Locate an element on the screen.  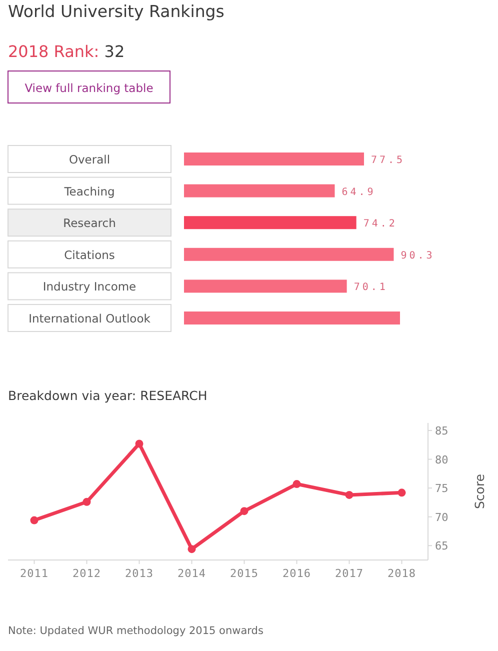
y-tick-label: 70 is located at coordinates (441, 517).